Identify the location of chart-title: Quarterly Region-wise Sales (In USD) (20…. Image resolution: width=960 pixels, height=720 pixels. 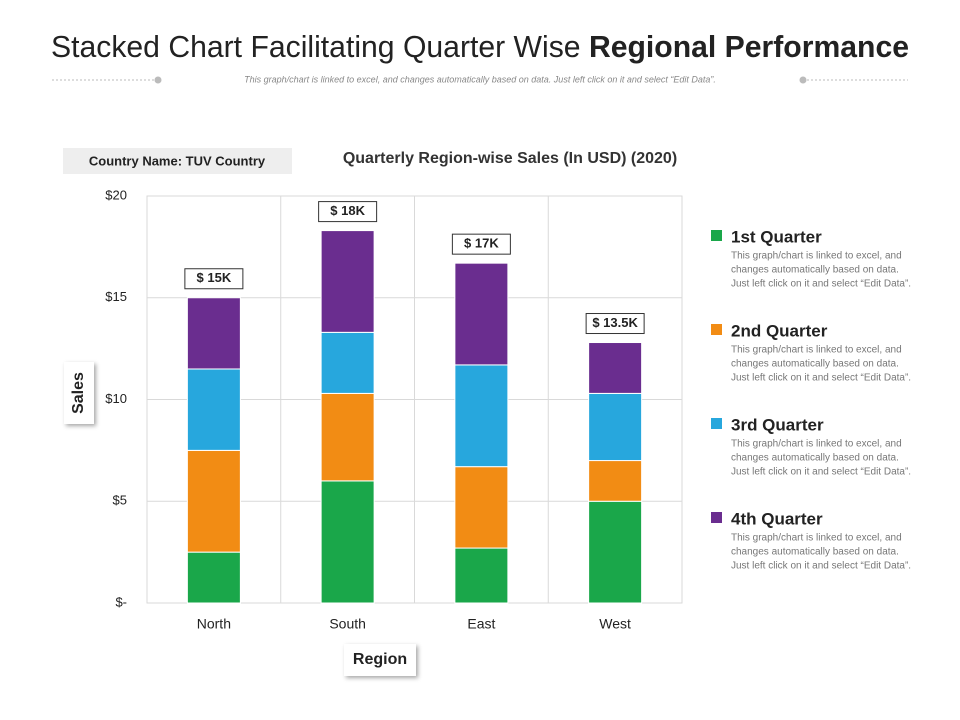
(510, 158).